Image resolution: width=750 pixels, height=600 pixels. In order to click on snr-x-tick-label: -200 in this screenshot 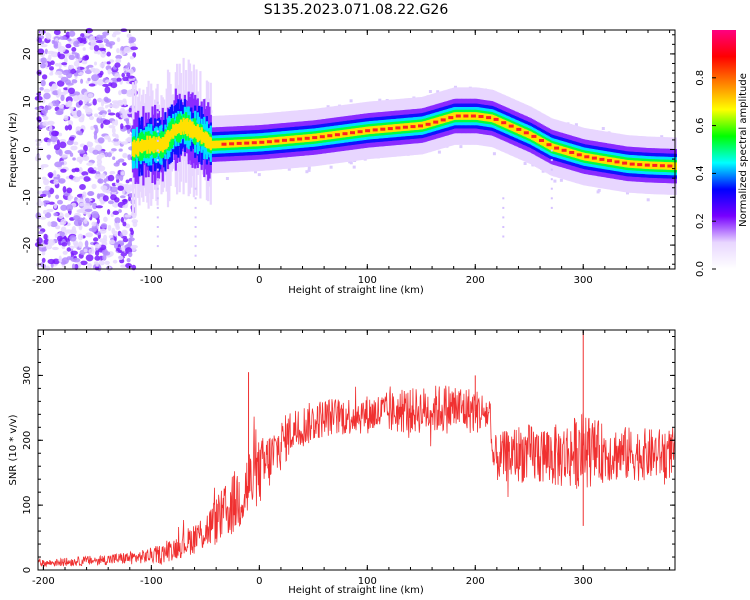, I will do `click(43, 581)`.